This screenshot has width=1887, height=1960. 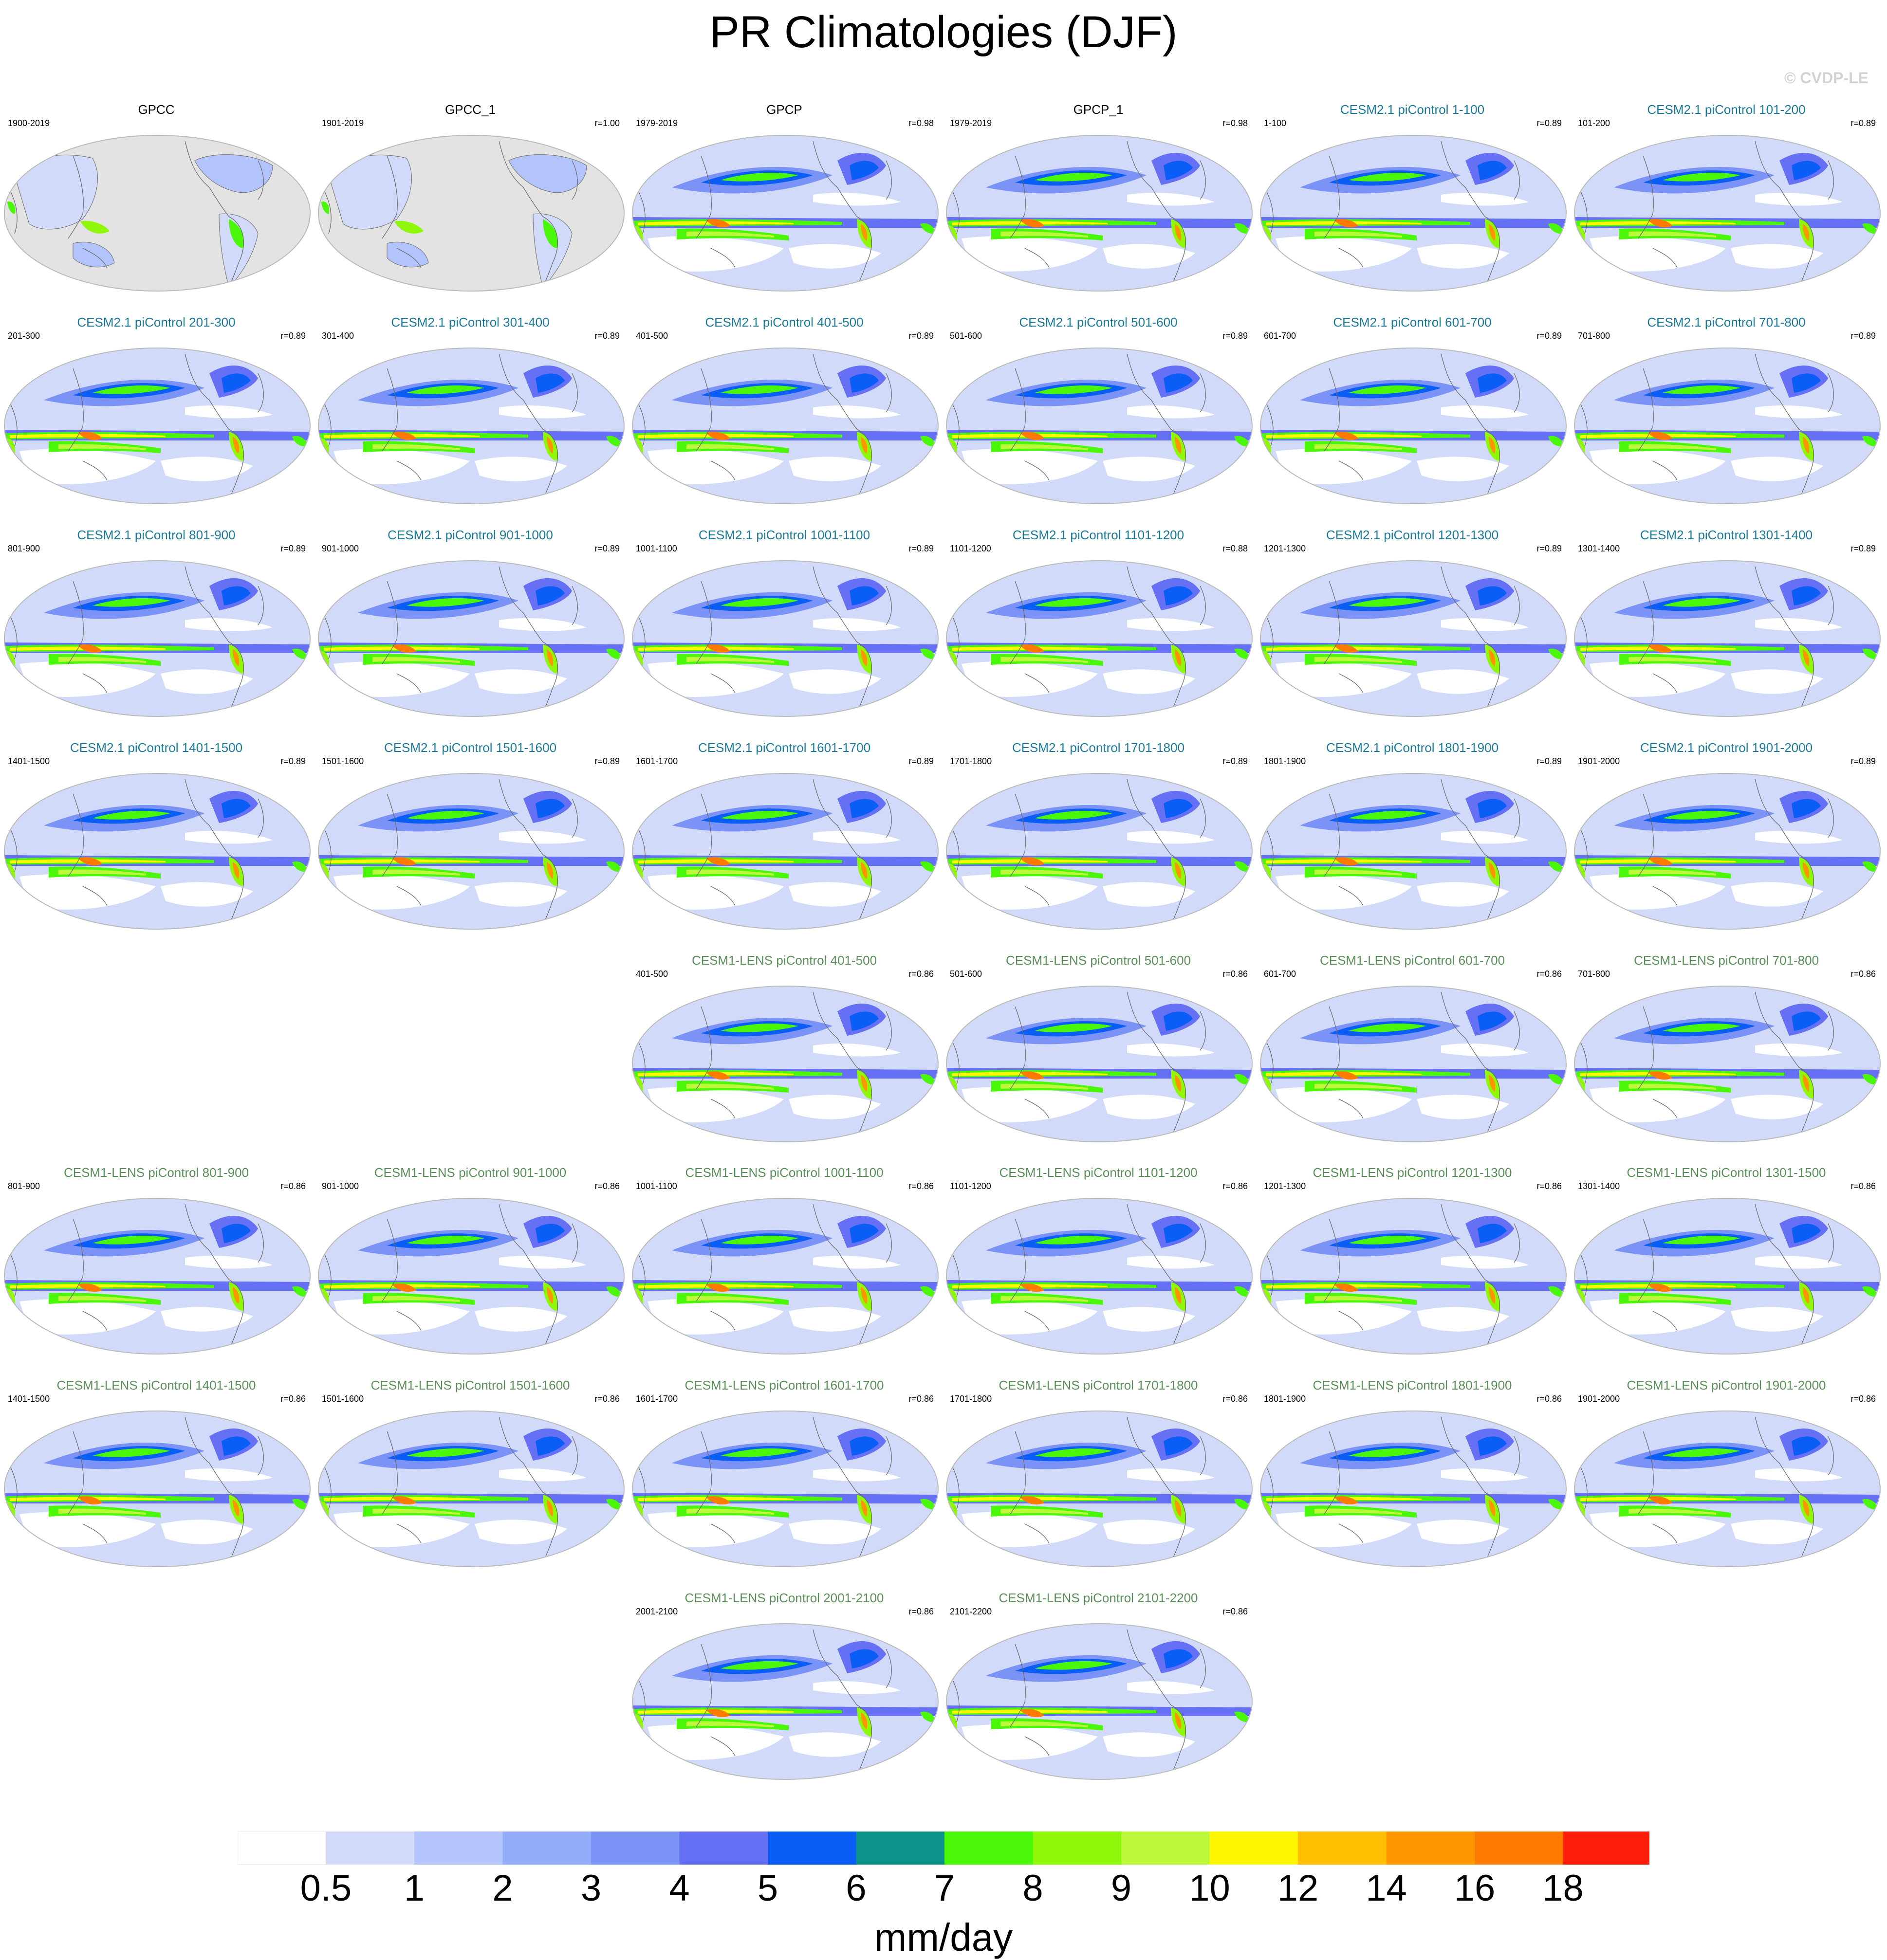 What do you see at coordinates (343, 761) in the screenshot?
I see `panel-years: 1501-1600` at bounding box center [343, 761].